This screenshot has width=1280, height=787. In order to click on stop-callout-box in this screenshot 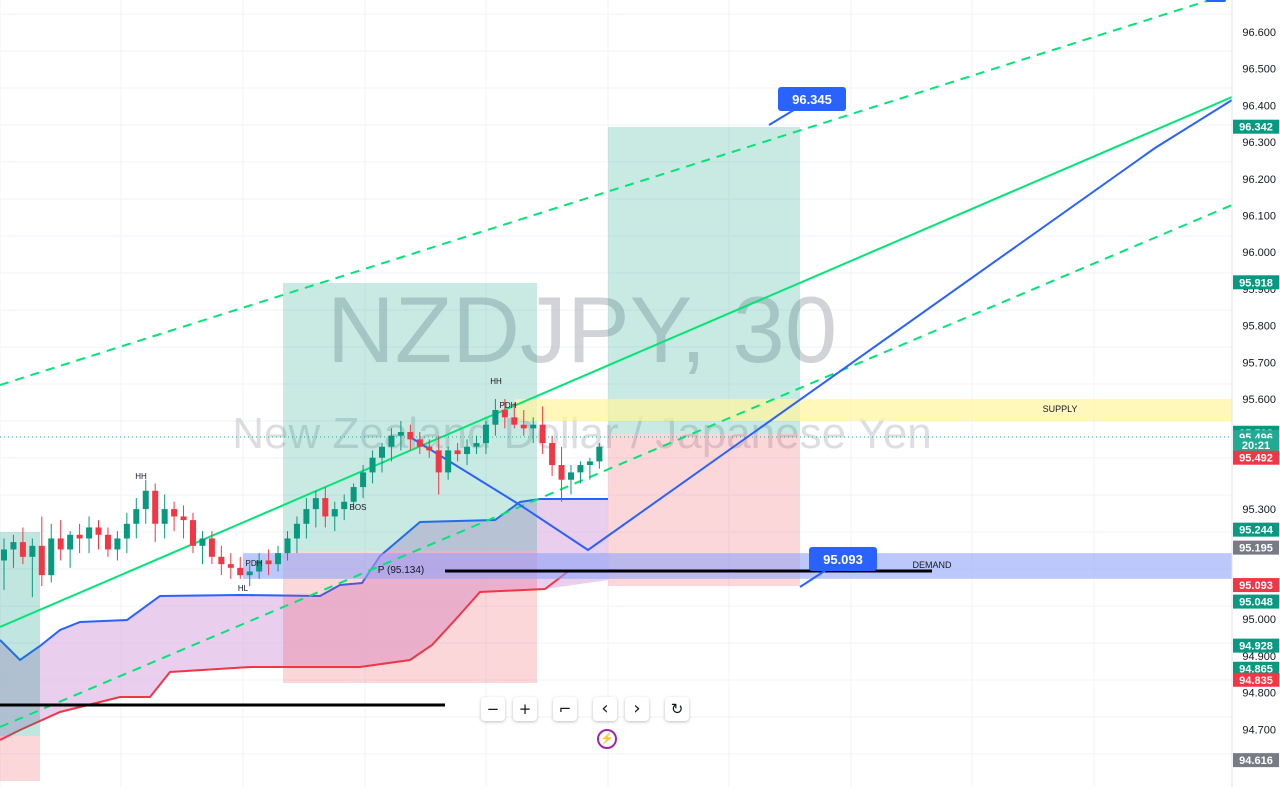, I will do `click(843, 559)`.